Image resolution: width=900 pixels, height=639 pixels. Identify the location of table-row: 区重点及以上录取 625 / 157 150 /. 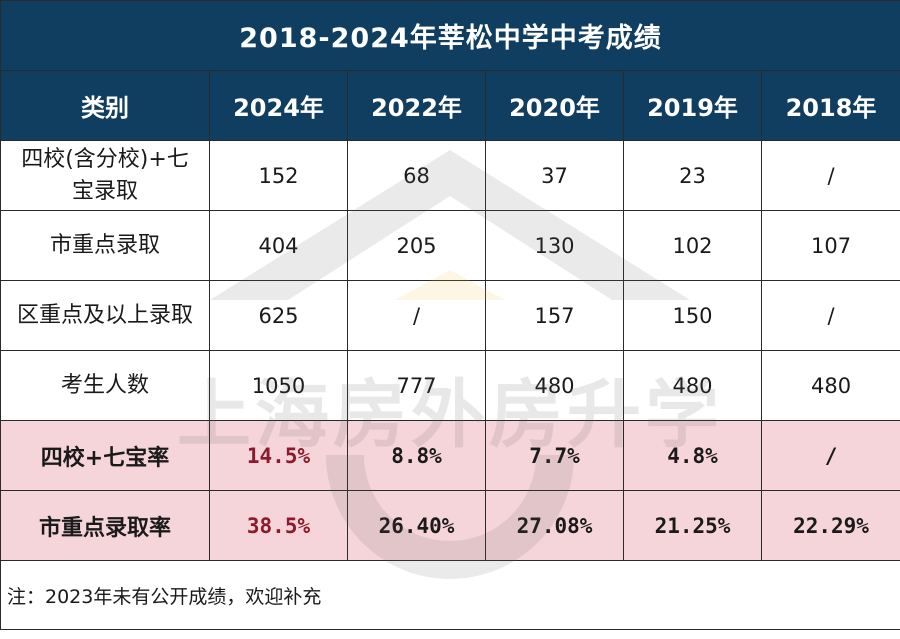
(450, 316).